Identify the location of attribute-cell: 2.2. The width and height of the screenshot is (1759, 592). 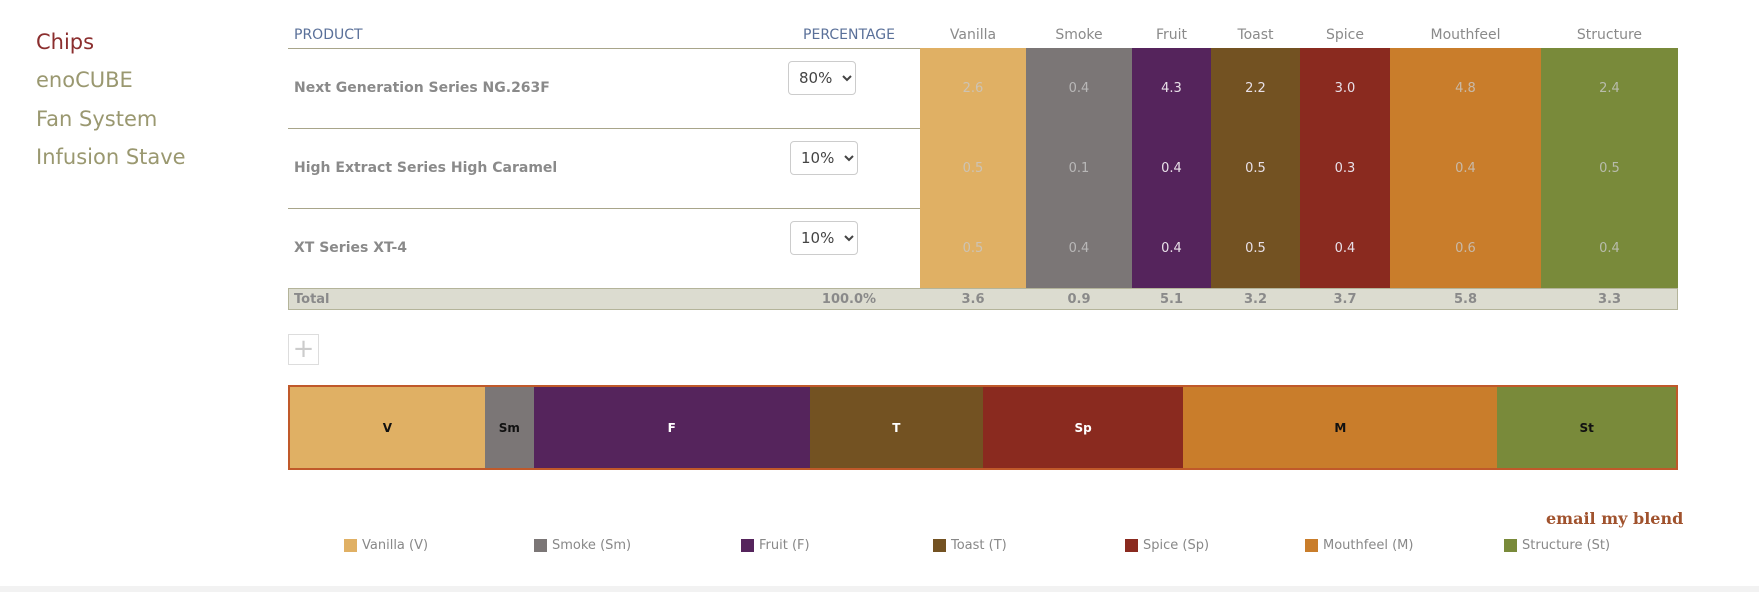
(1255, 88).